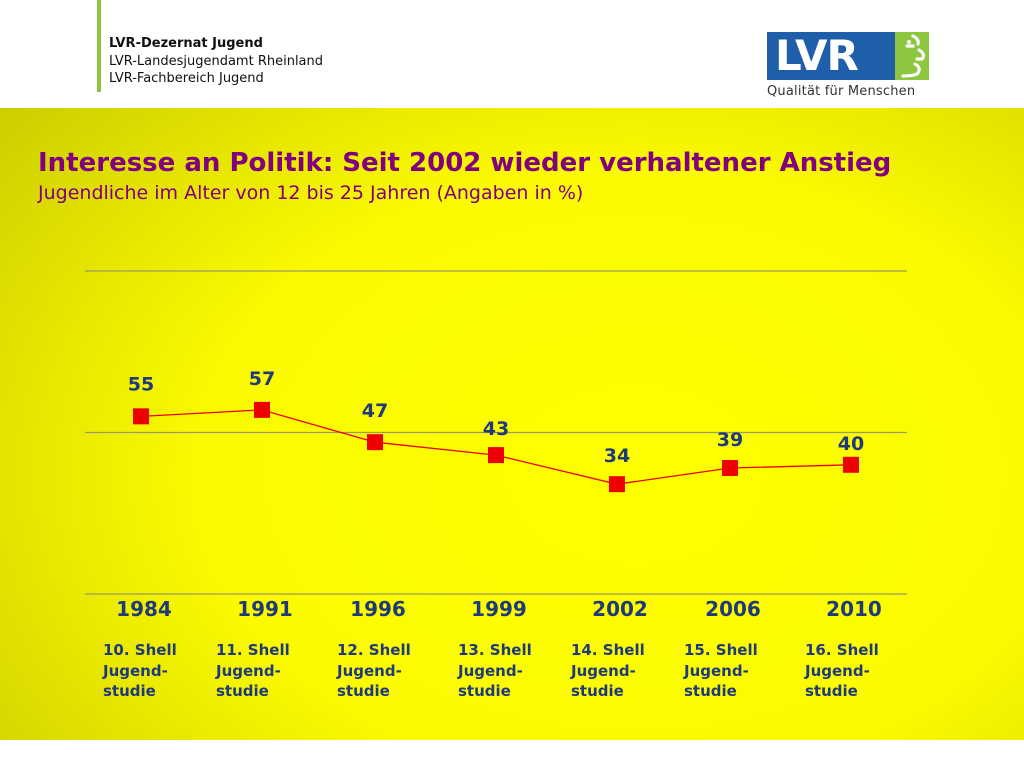 The image size is (1024, 768). What do you see at coordinates (140, 650) in the screenshot?
I see `study-label-line-1: 10. Shell` at bounding box center [140, 650].